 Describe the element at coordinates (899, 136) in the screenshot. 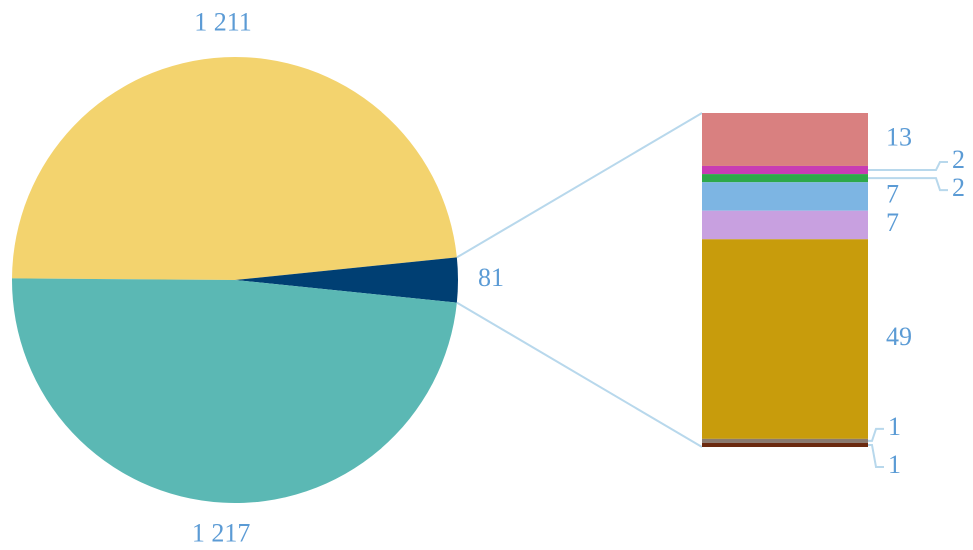

I see `segment-label: 13` at that location.